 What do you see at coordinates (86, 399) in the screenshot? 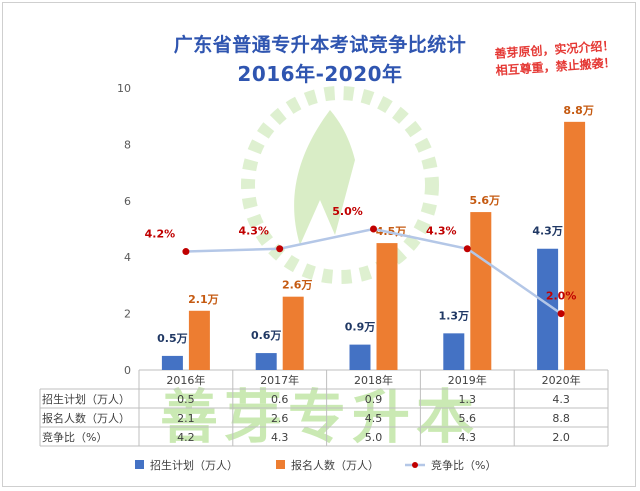
I see `table-row-label: 招生计划（万人）` at bounding box center [86, 399].